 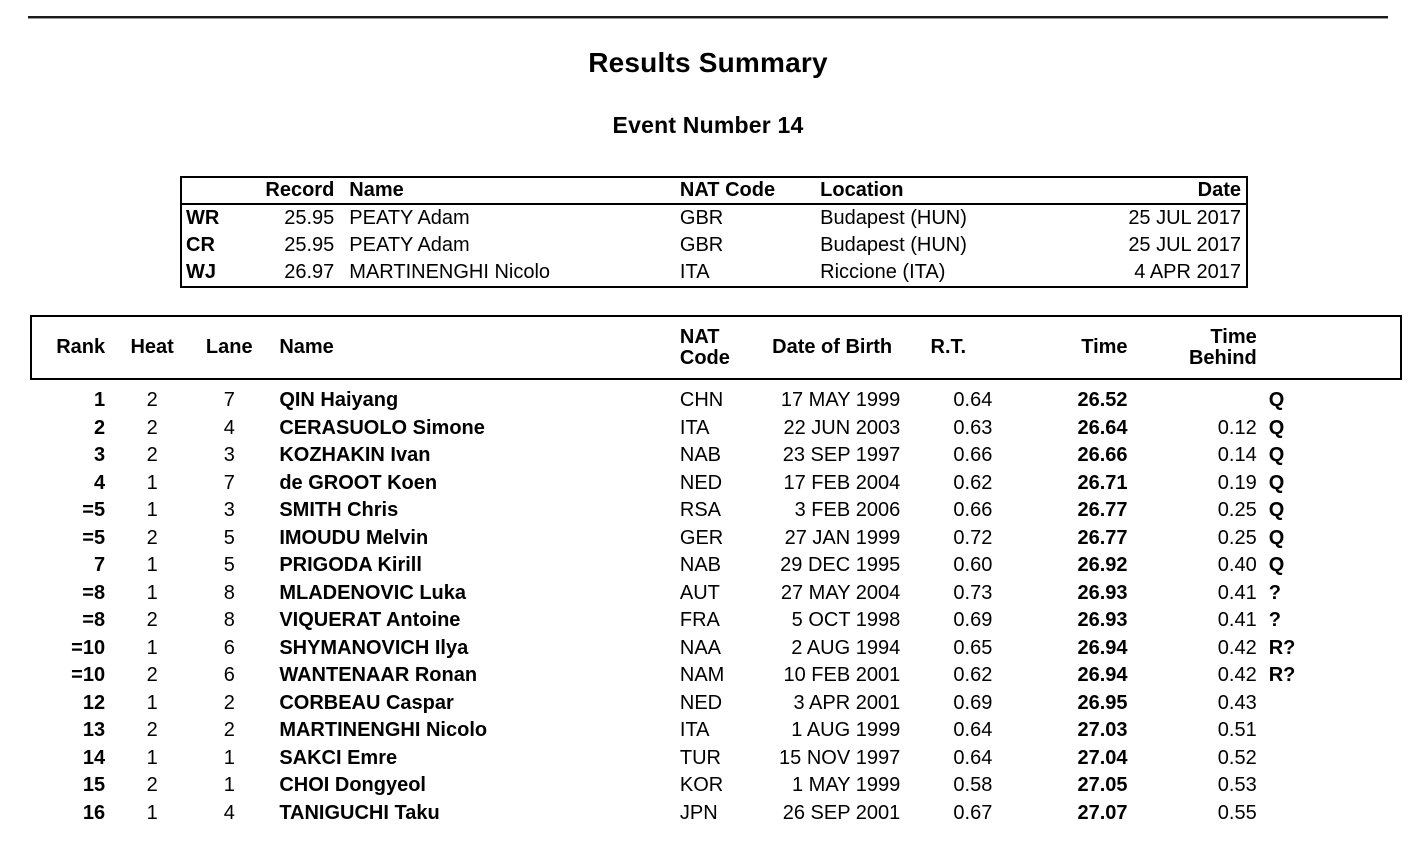 What do you see at coordinates (846, 785) in the screenshot?
I see `results-cell-dob: 1 MAY 1999` at bounding box center [846, 785].